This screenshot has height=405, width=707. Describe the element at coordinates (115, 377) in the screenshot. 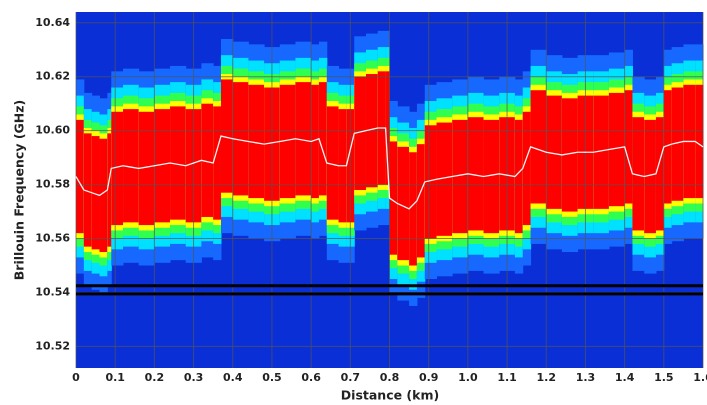

I see `x-tick-label: 0.1` at that location.